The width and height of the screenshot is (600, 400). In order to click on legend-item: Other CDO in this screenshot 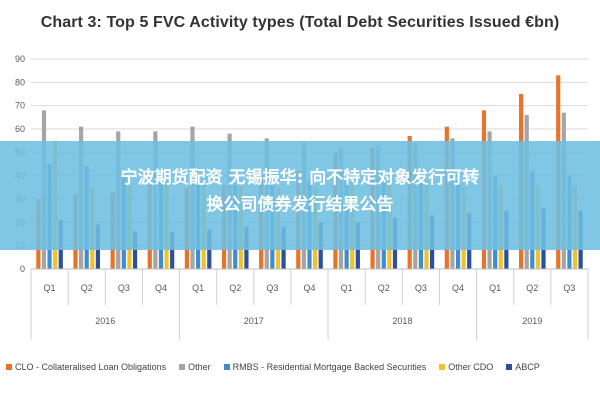, I will do `click(466, 367)`.